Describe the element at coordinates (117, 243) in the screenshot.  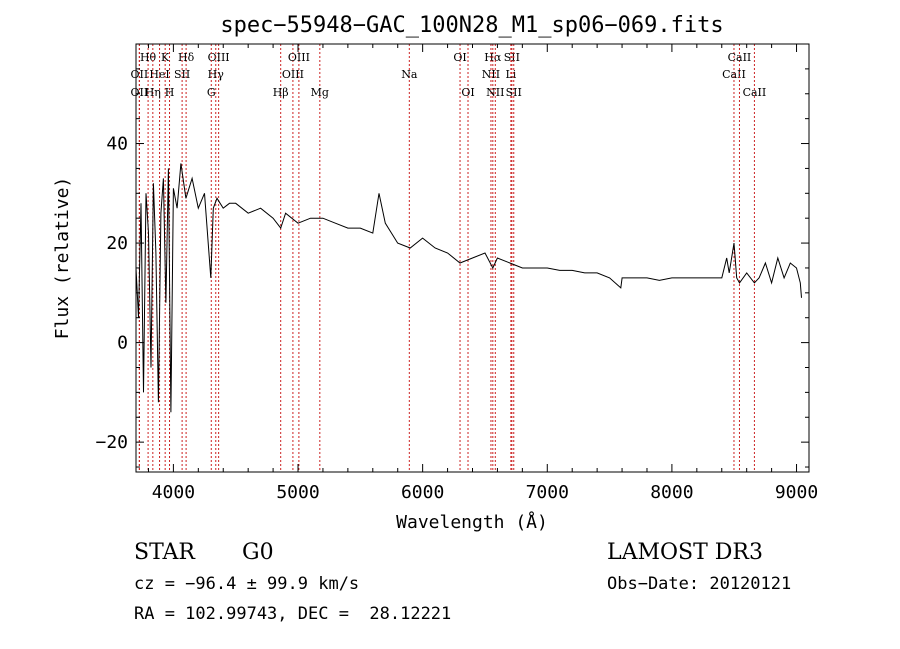
I see `y-tick-label: 20` at that location.